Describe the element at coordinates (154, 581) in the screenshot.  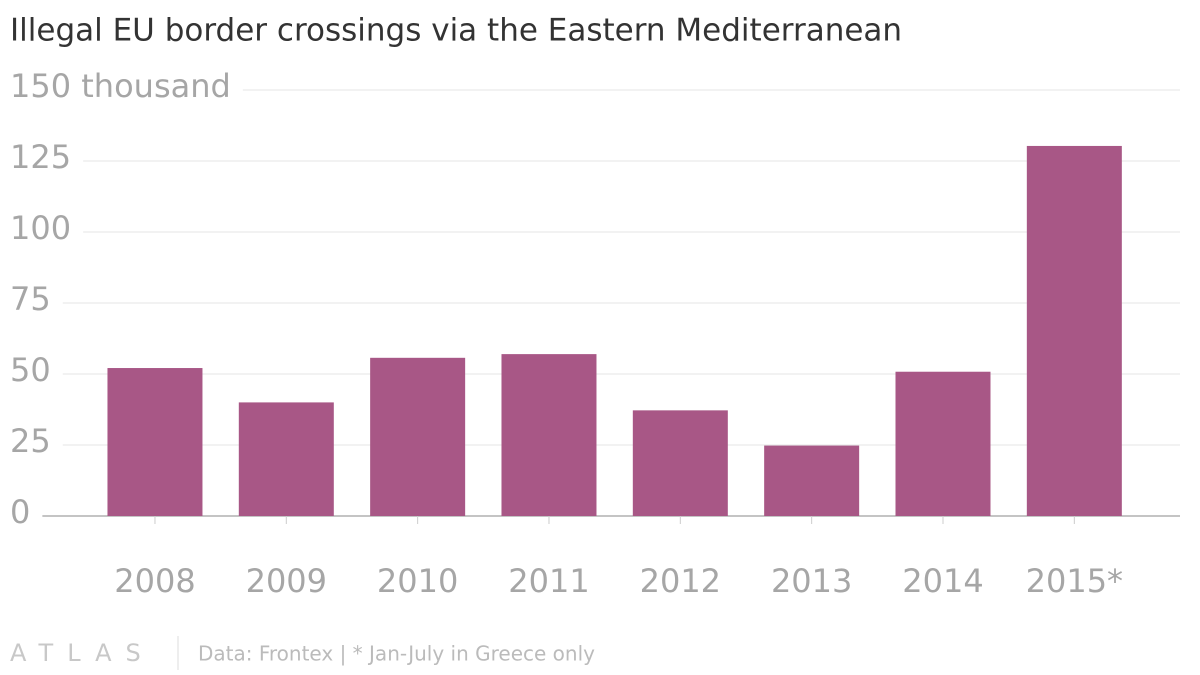
I see `x-tick-label: 2008` at that location.